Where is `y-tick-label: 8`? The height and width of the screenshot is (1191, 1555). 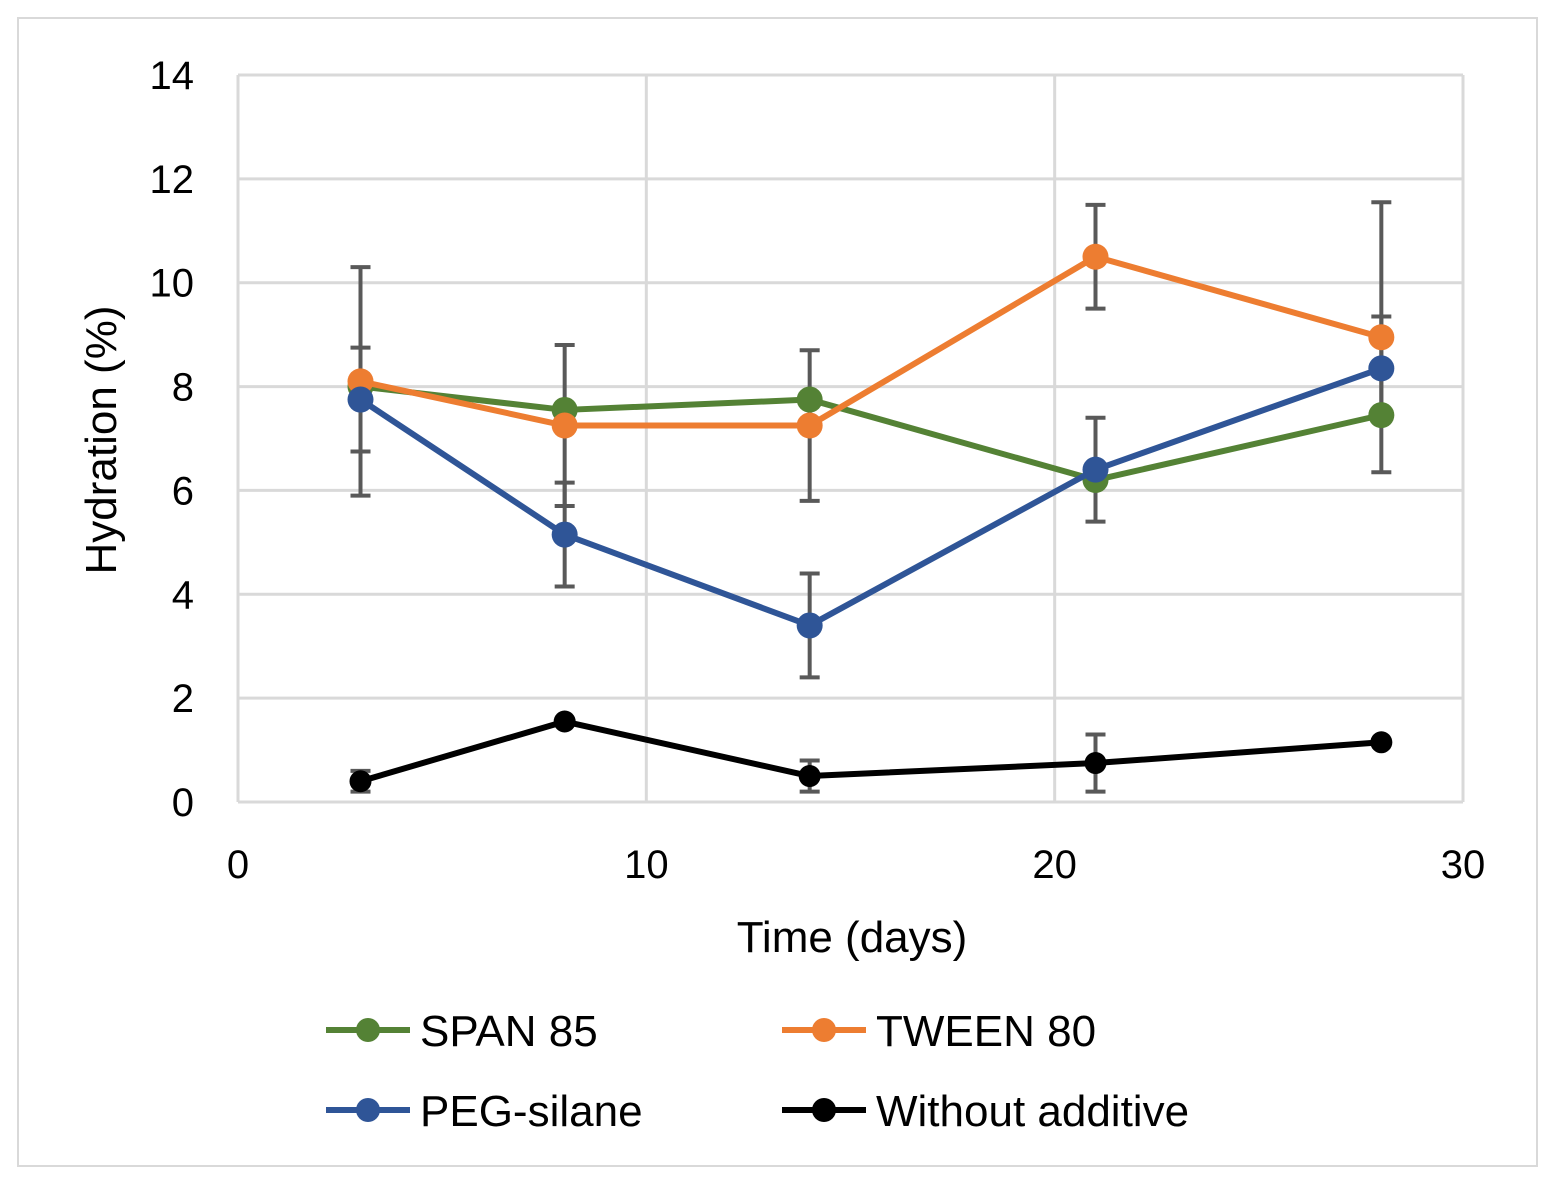
y-tick-label: 8 is located at coordinates (183, 388).